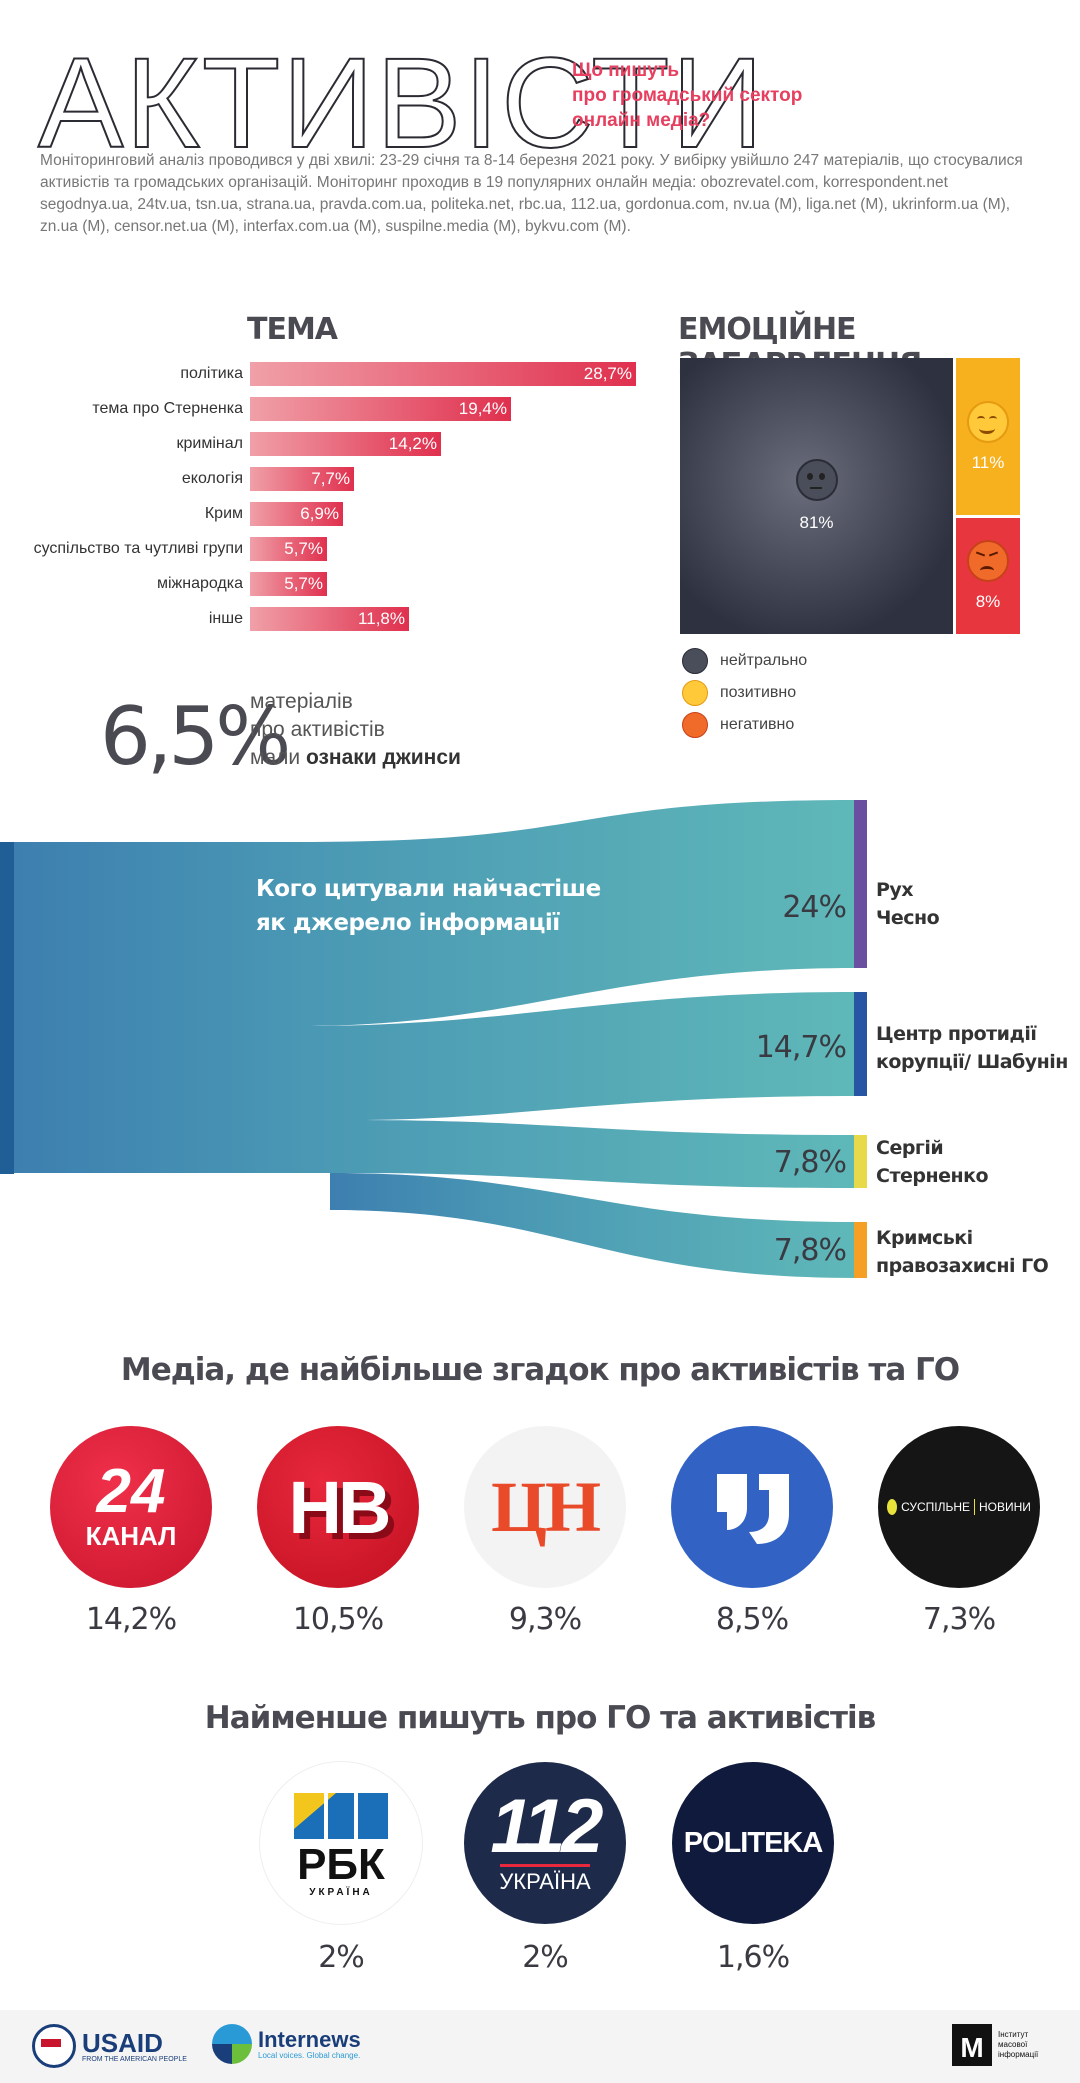  What do you see at coordinates (1005, 1507) in the screenshot?
I see `logo-subtext: НОВИНИ` at bounding box center [1005, 1507].